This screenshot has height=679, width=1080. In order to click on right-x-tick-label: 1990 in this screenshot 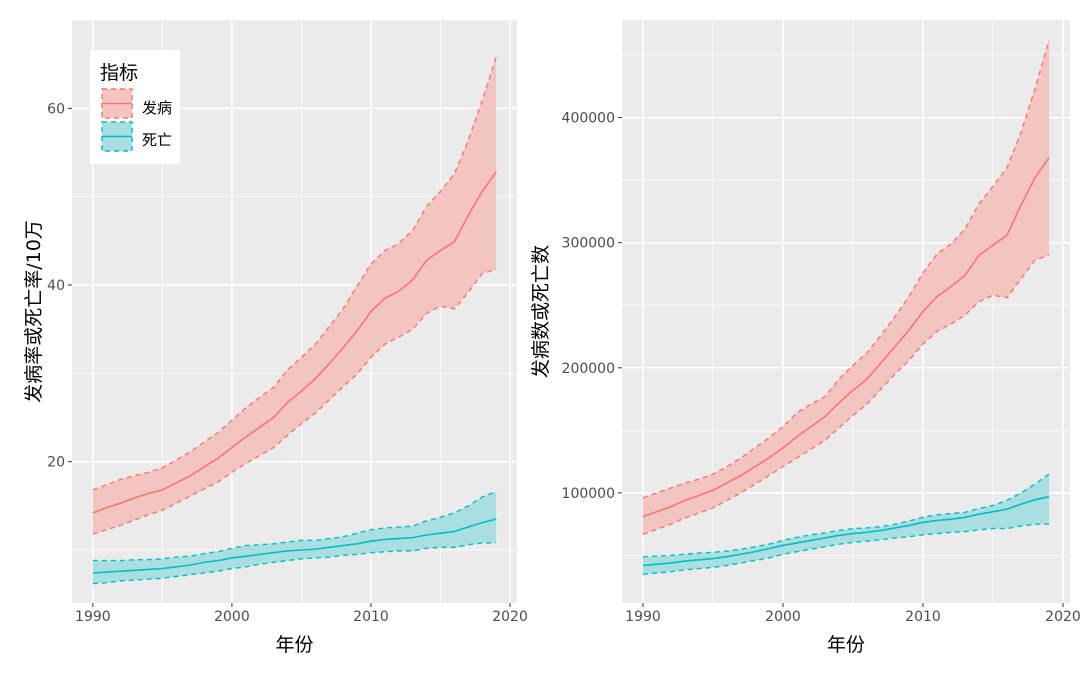, I will do `click(643, 617)`.